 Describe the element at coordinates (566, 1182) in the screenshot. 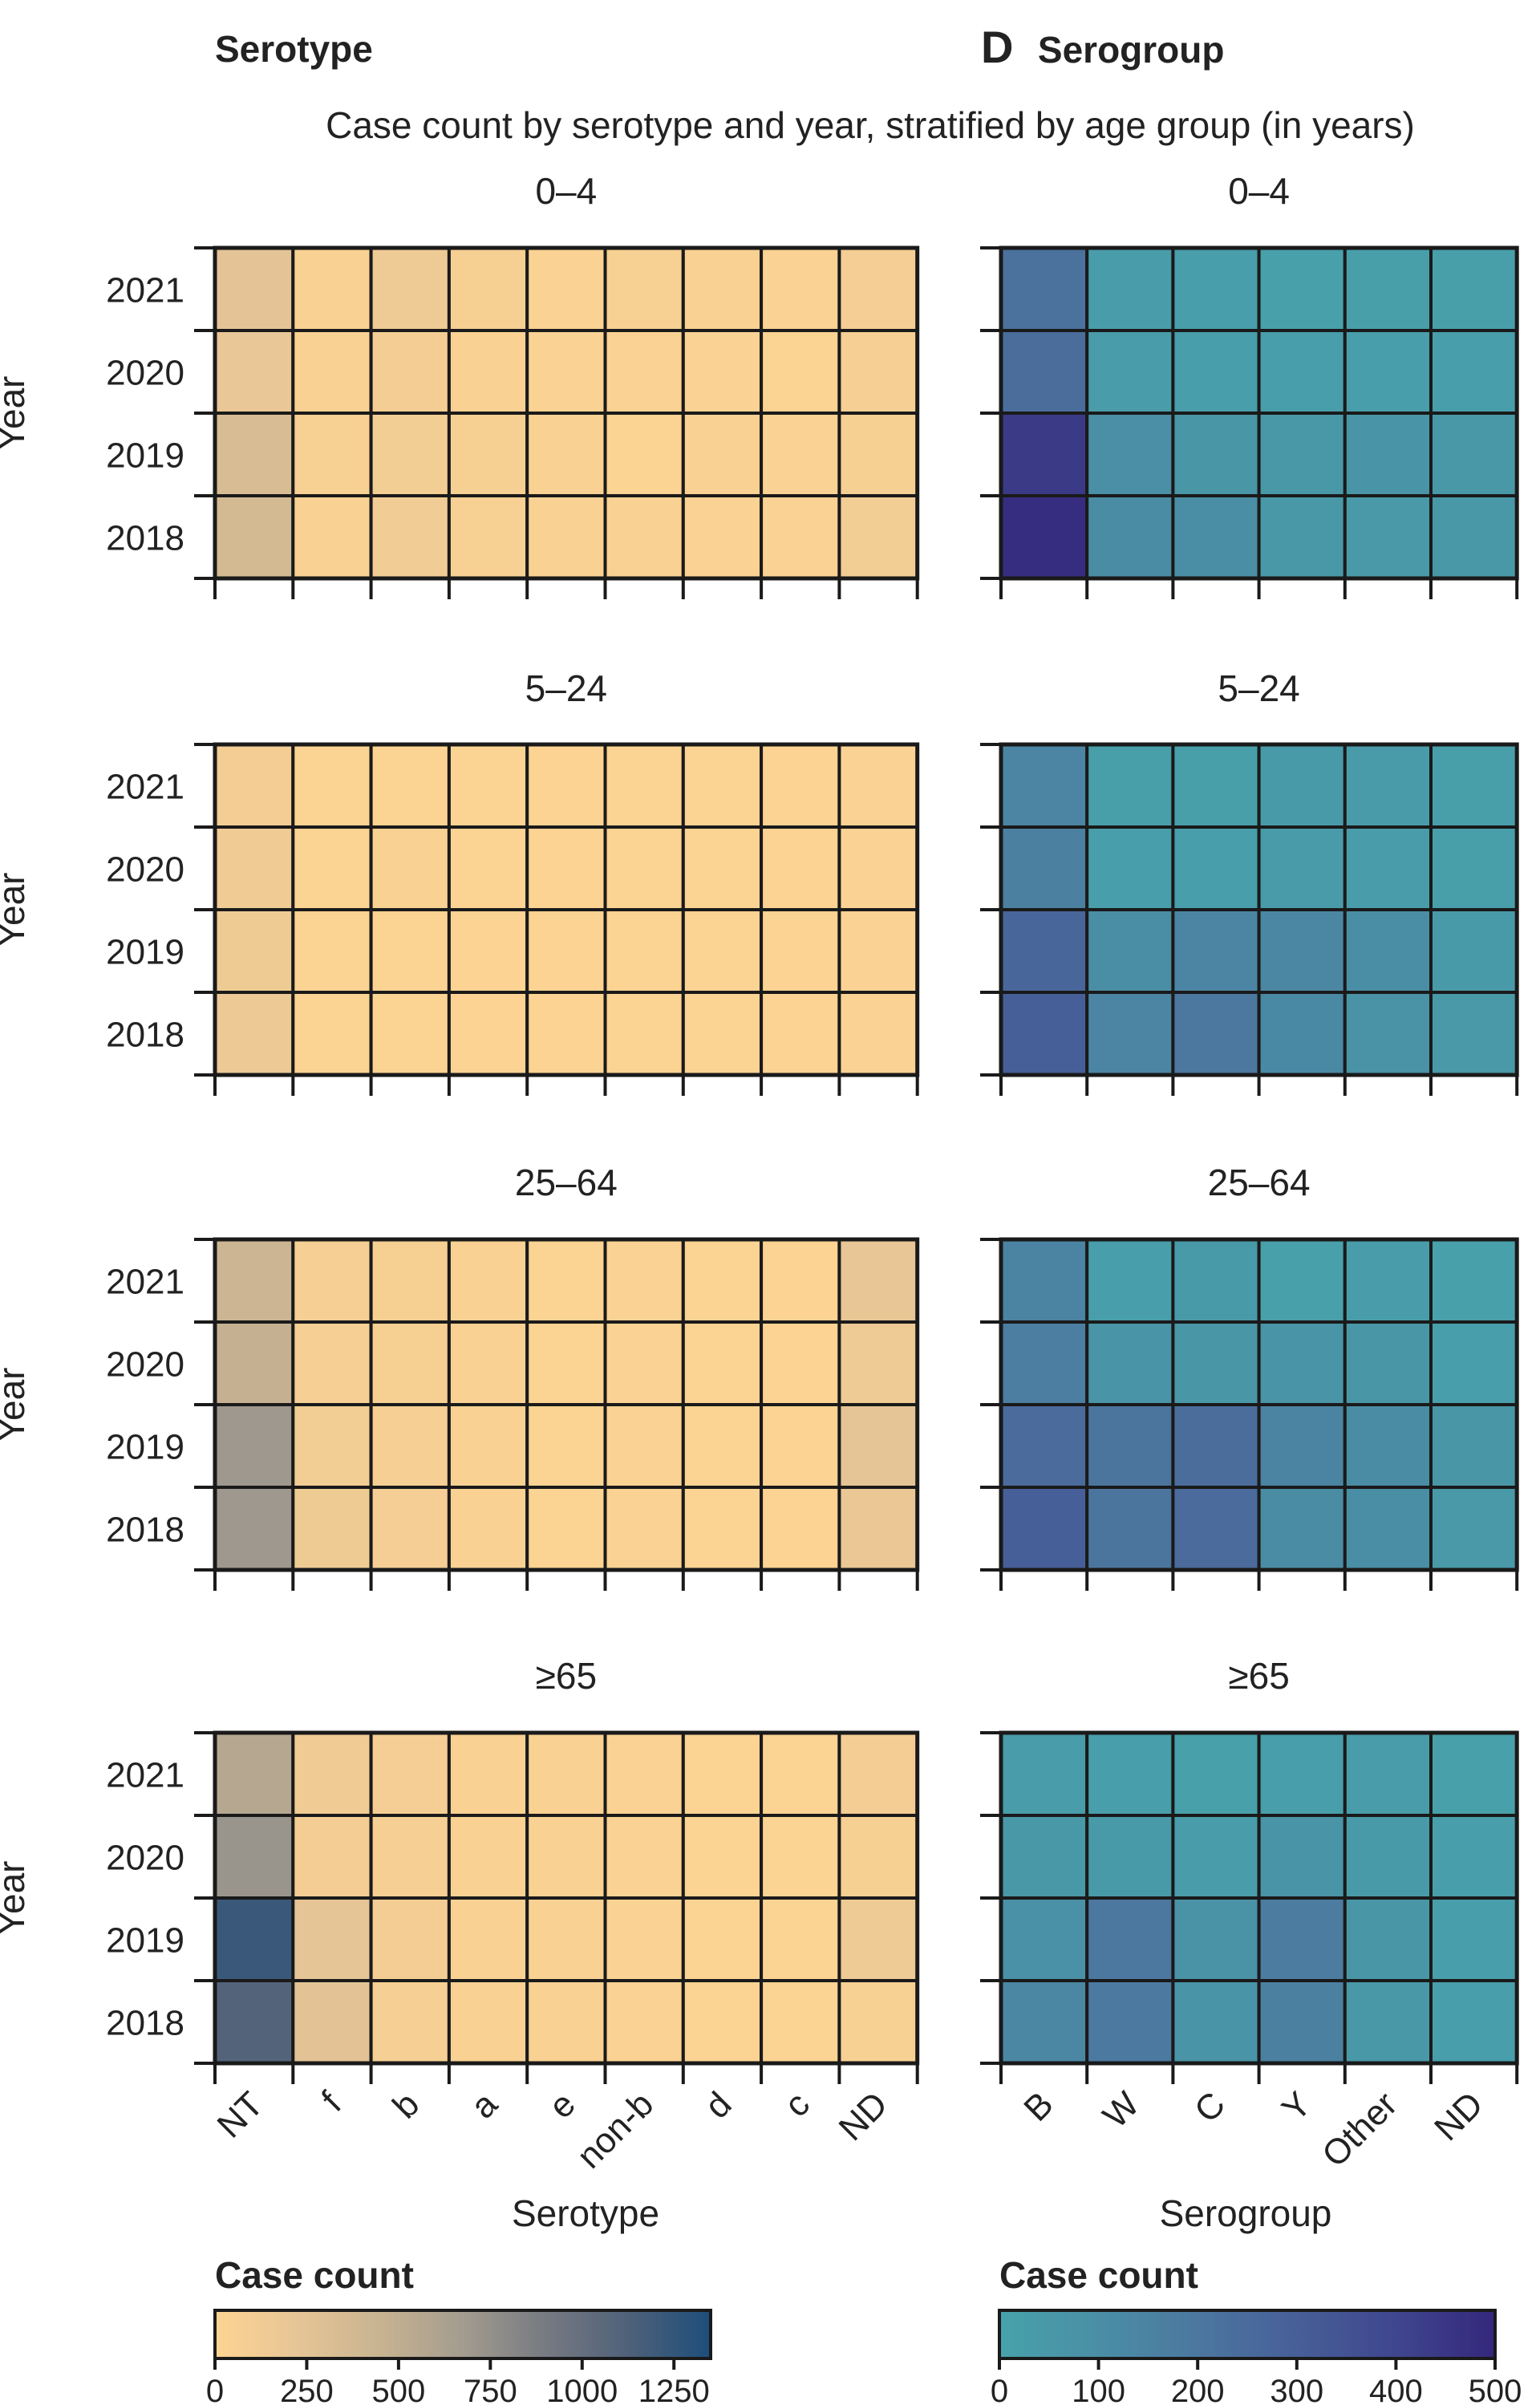

I see `serotype-facet-title: 25–64` at that location.